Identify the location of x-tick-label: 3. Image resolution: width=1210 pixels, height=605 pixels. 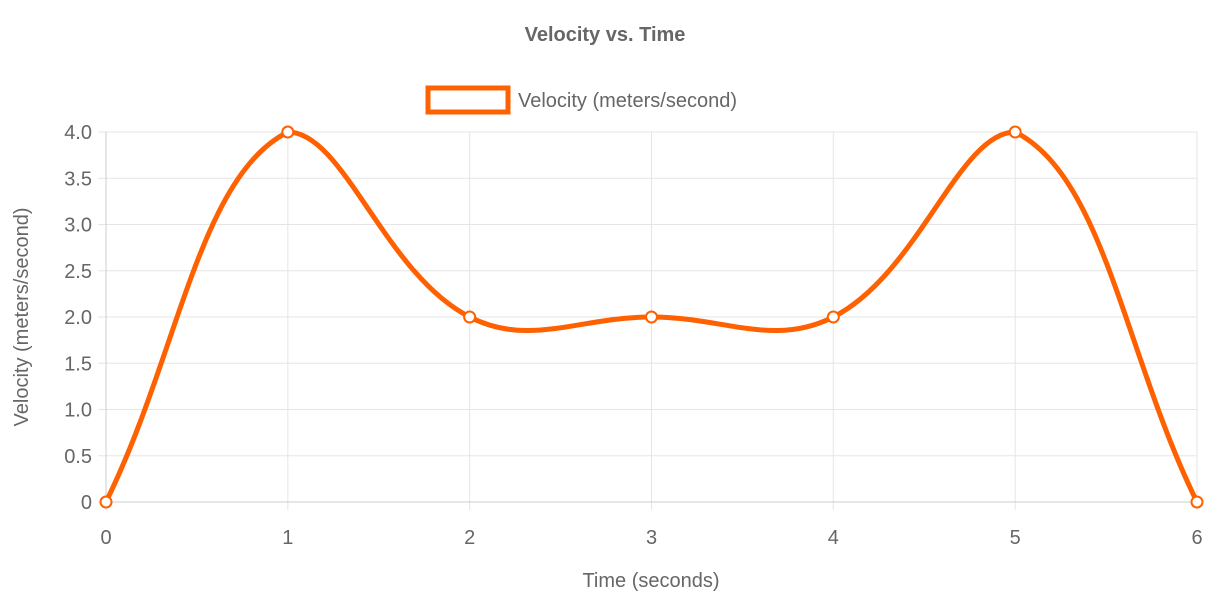
(651, 538).